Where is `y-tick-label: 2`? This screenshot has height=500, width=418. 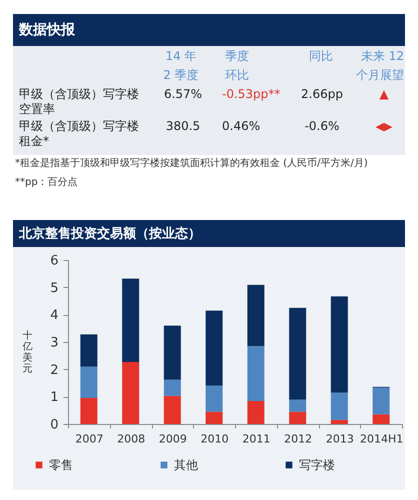
y-tick-label: 2 is located at coordinates (54, 370).